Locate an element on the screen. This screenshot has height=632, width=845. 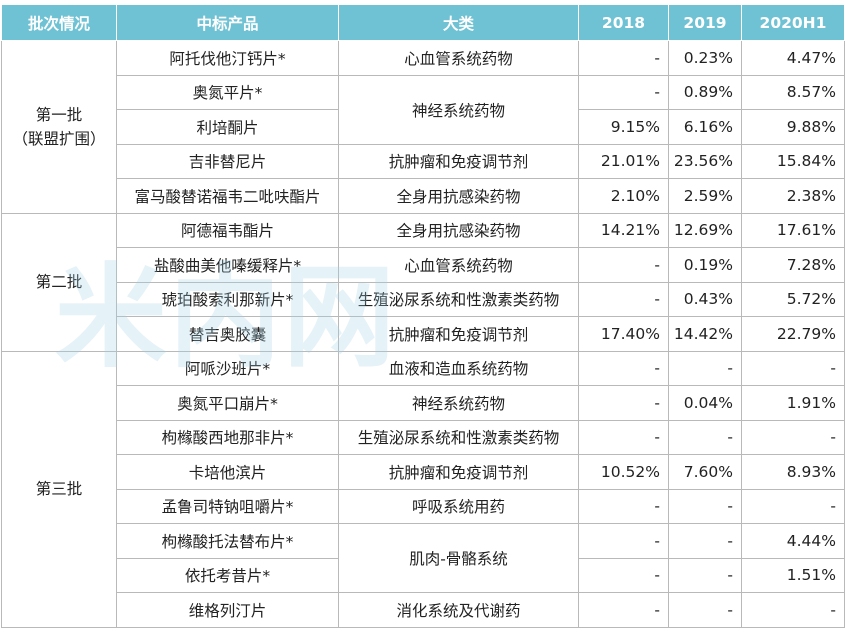
batch-label: 第三批 is located at coordinates (59, 489).